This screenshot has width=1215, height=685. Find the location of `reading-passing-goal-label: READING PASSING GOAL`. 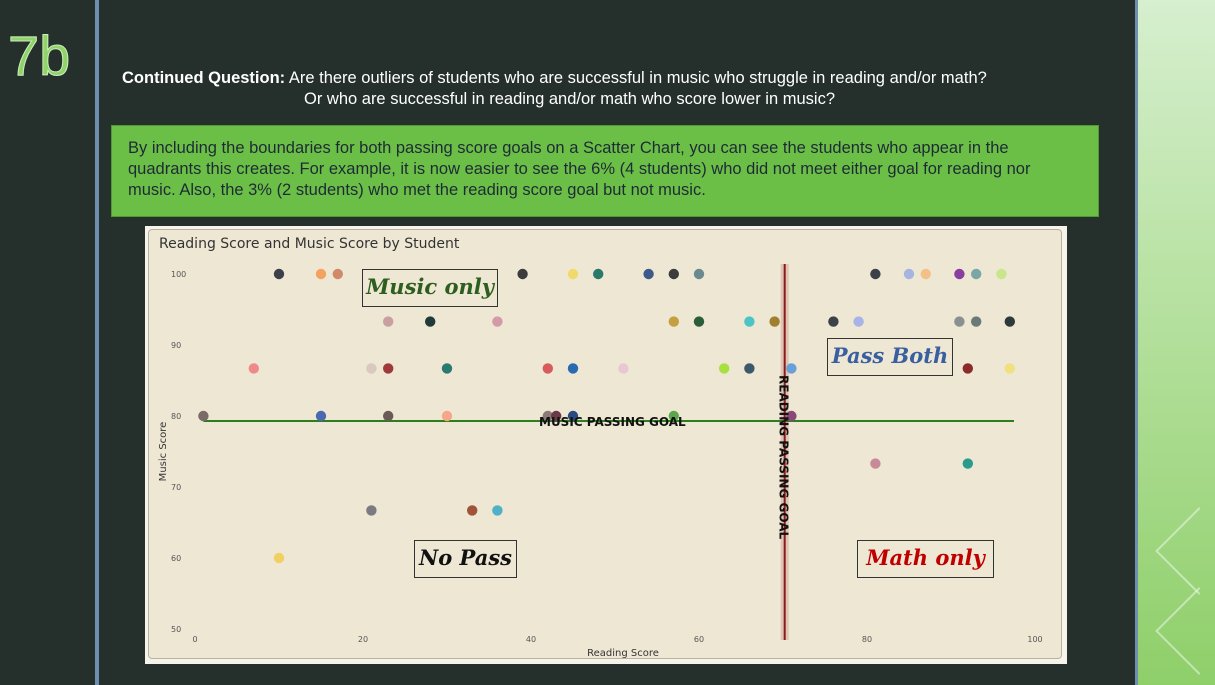

reading-passing-goal-label: READING PASSING GOAL is located at coordinates (784, 457).